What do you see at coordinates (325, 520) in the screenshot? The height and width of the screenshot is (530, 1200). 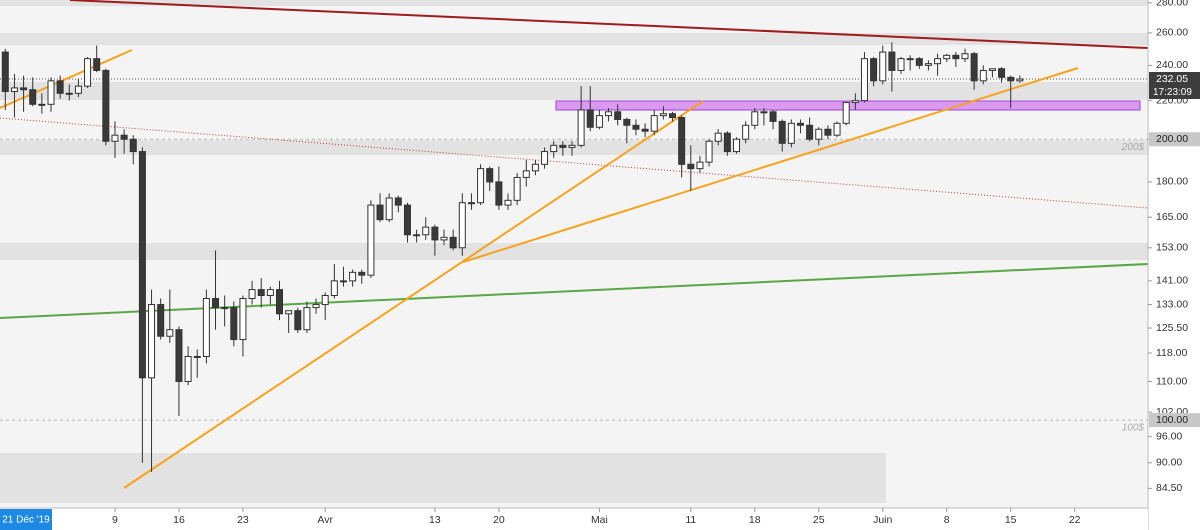 I see `x-tick-label: Avr` at bounding box center [325, 520].